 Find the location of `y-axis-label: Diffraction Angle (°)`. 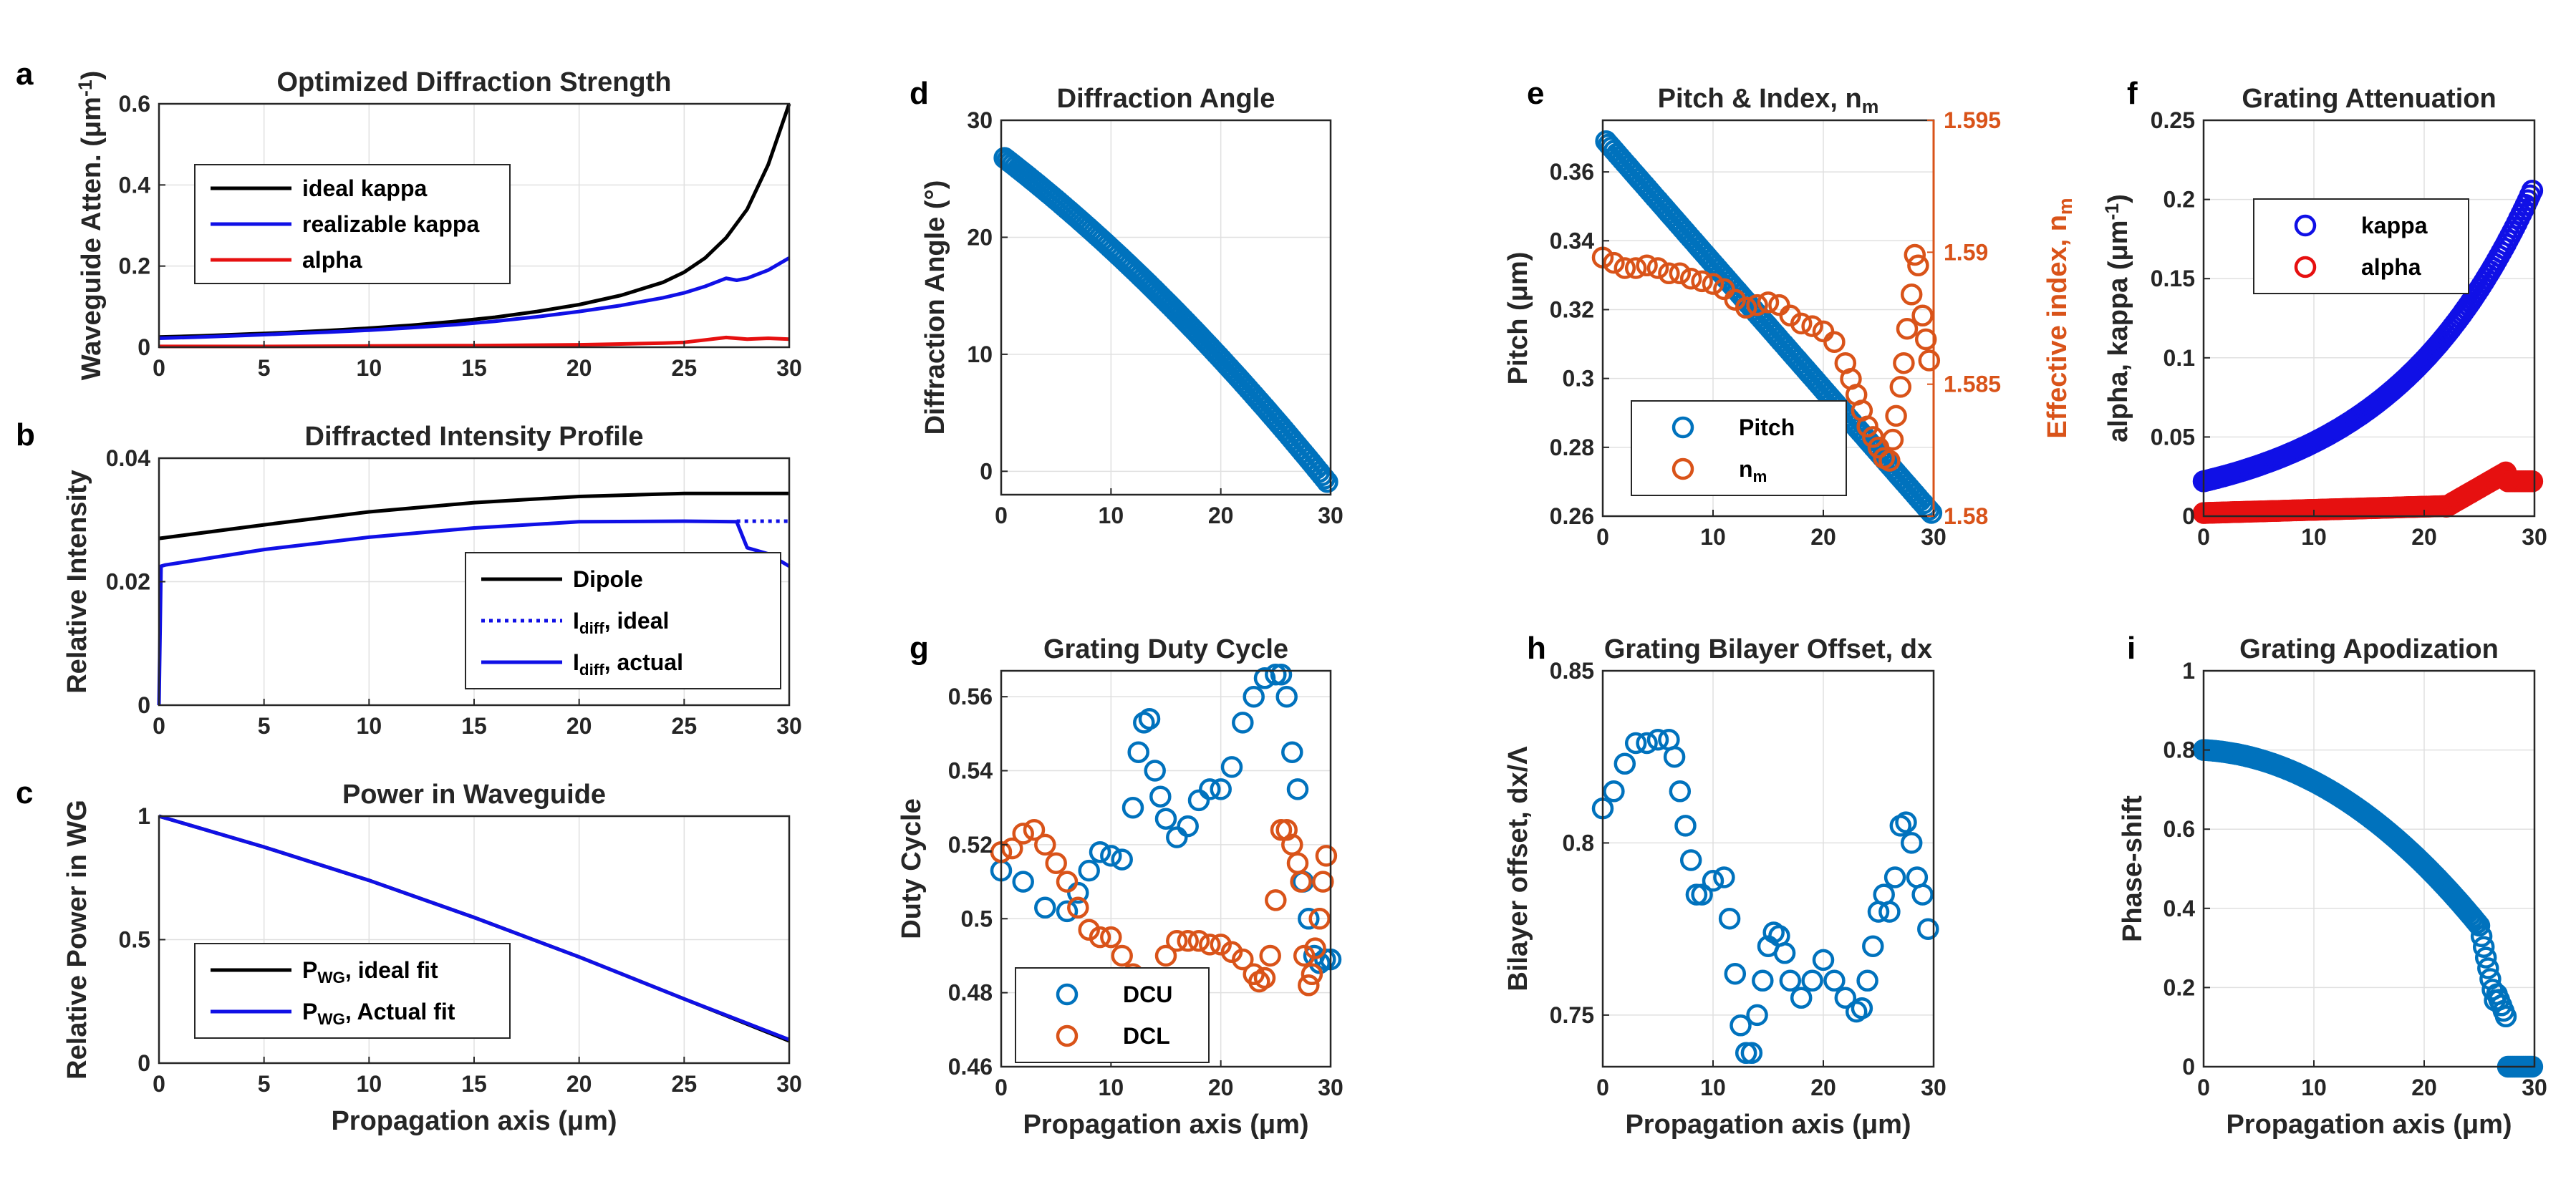

y-axis-label: Diffraction Angle (°) is located at coordinates (935, 307).